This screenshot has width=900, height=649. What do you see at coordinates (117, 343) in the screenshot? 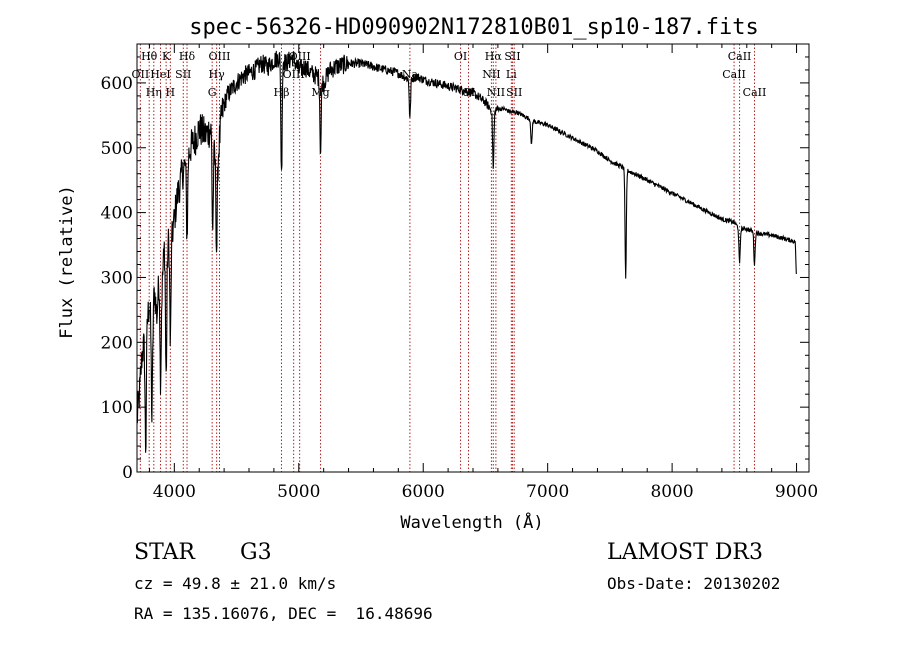
I see `y-tick-label-2: 200` at bounding box center [117, 343].